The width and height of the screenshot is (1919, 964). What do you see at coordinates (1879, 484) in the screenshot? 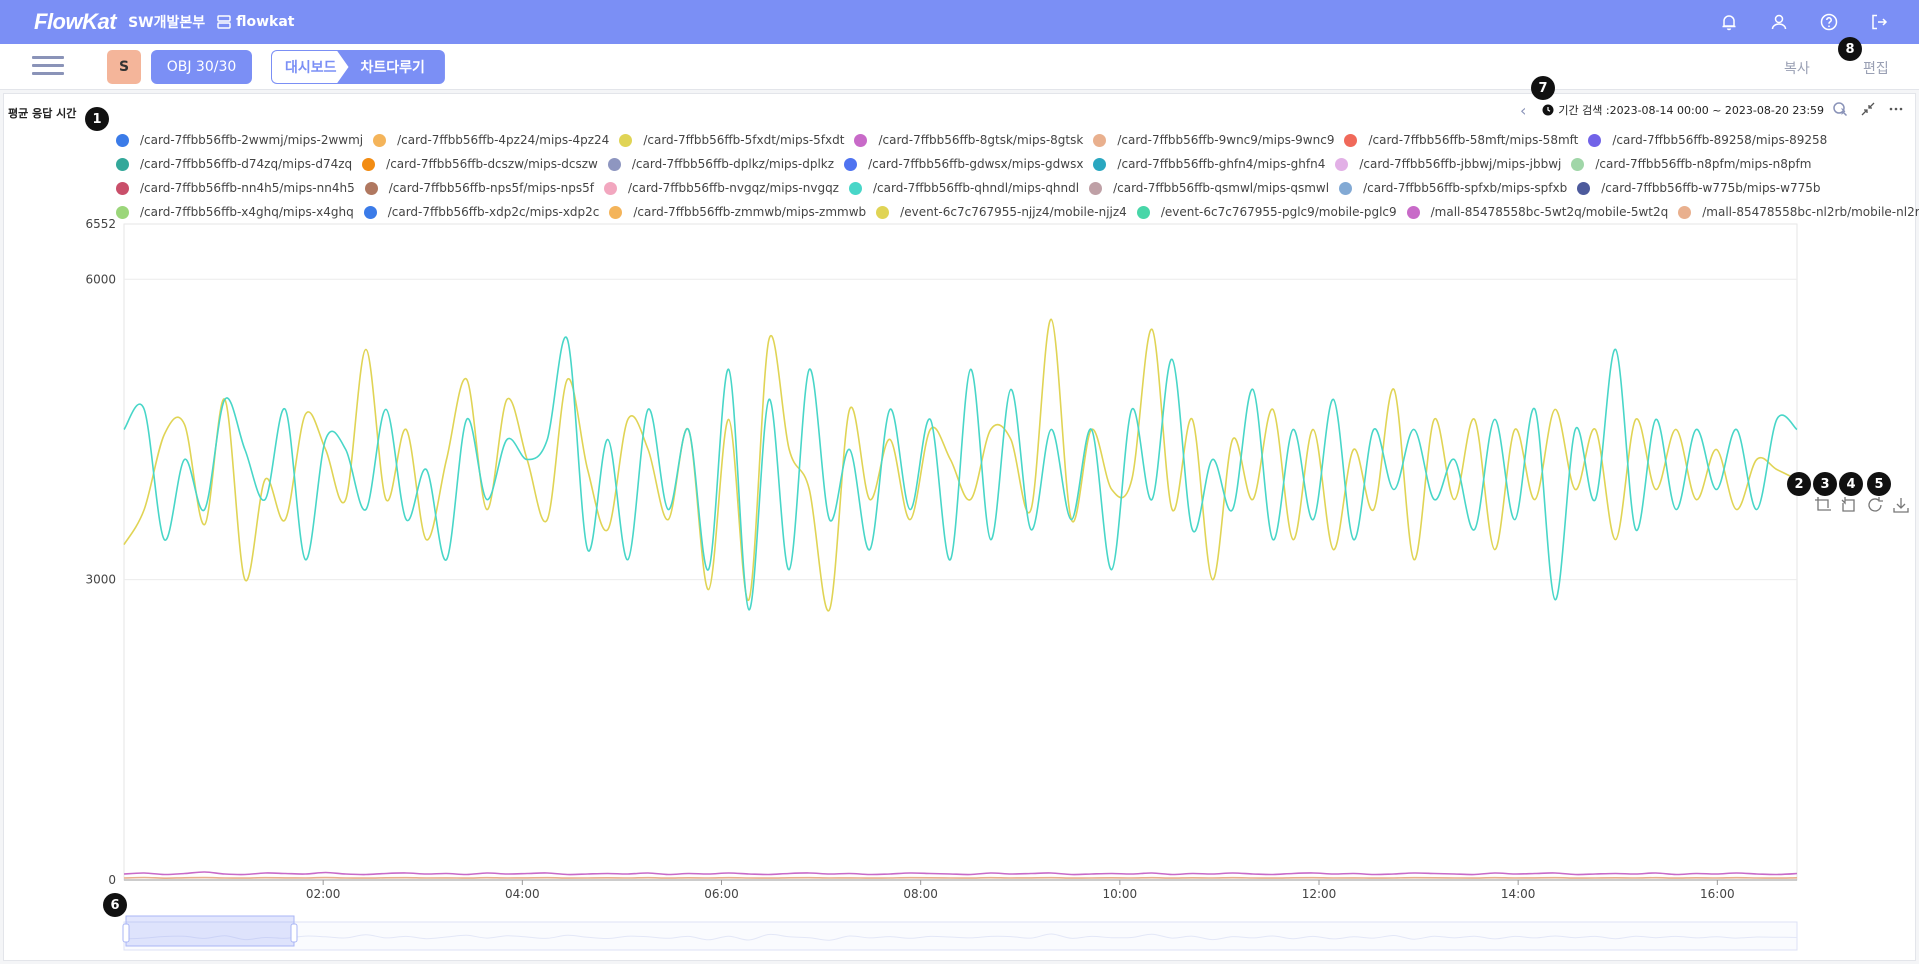
I see `marker-5: 5` at bounding box center [1879, 484].